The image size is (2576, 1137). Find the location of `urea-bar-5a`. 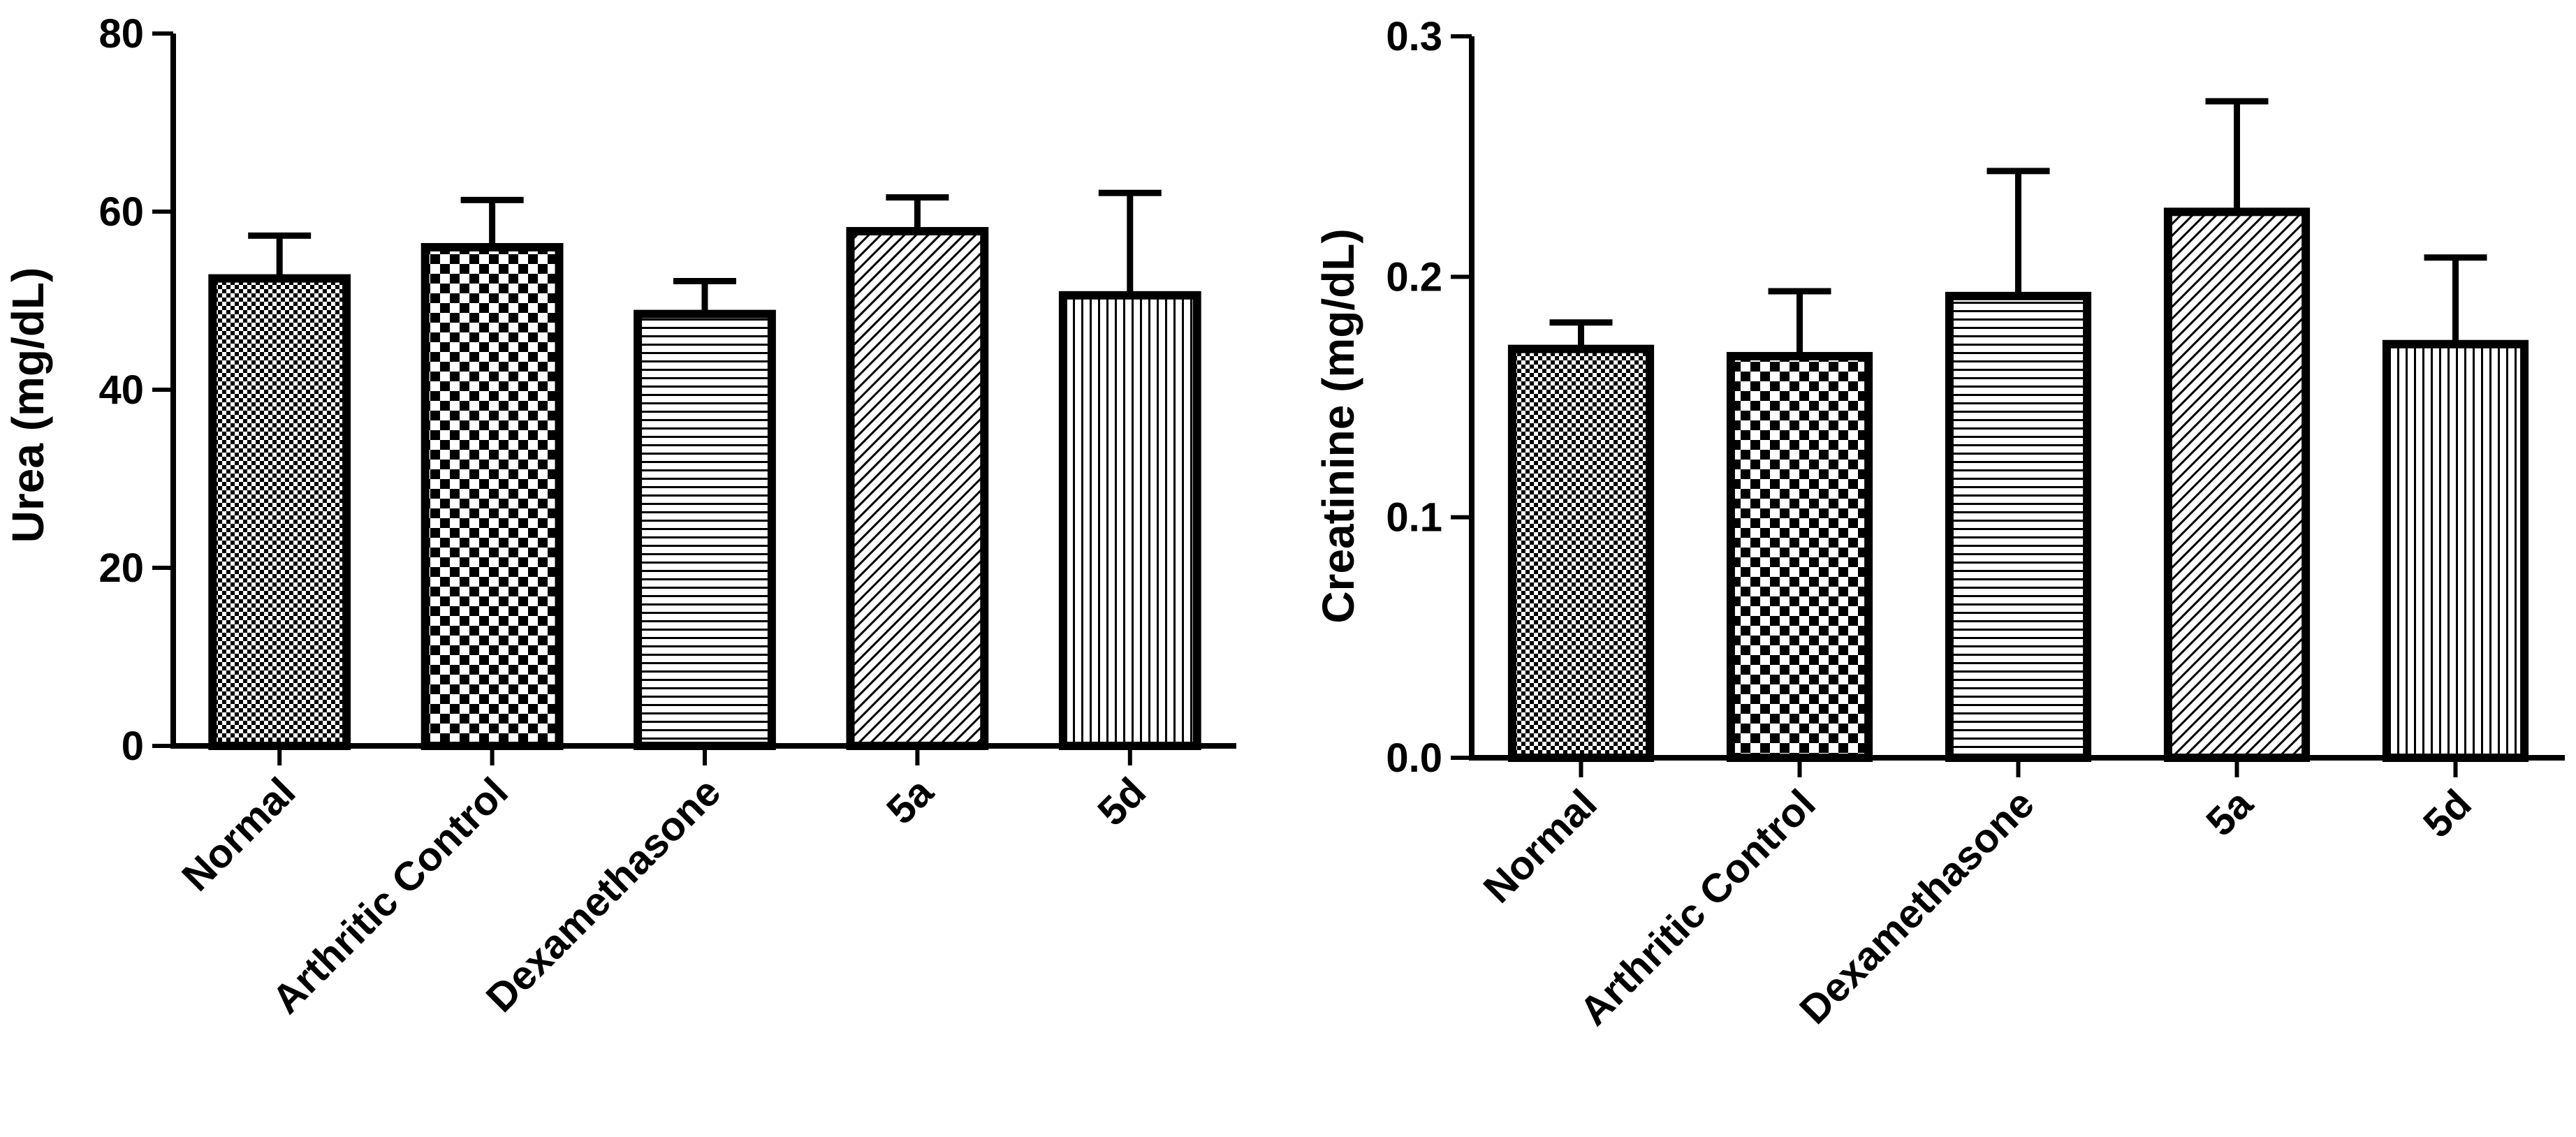

urea-bar-5a is located at coordinates (918, 488).